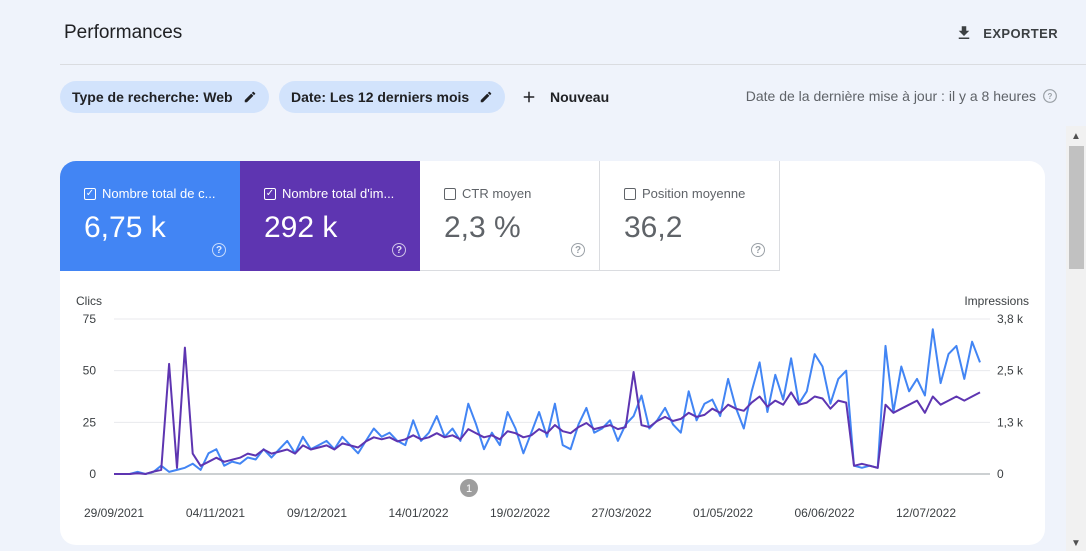  I want to click on scroll-up-arrow-icon: ▲, so click(1076, 136).